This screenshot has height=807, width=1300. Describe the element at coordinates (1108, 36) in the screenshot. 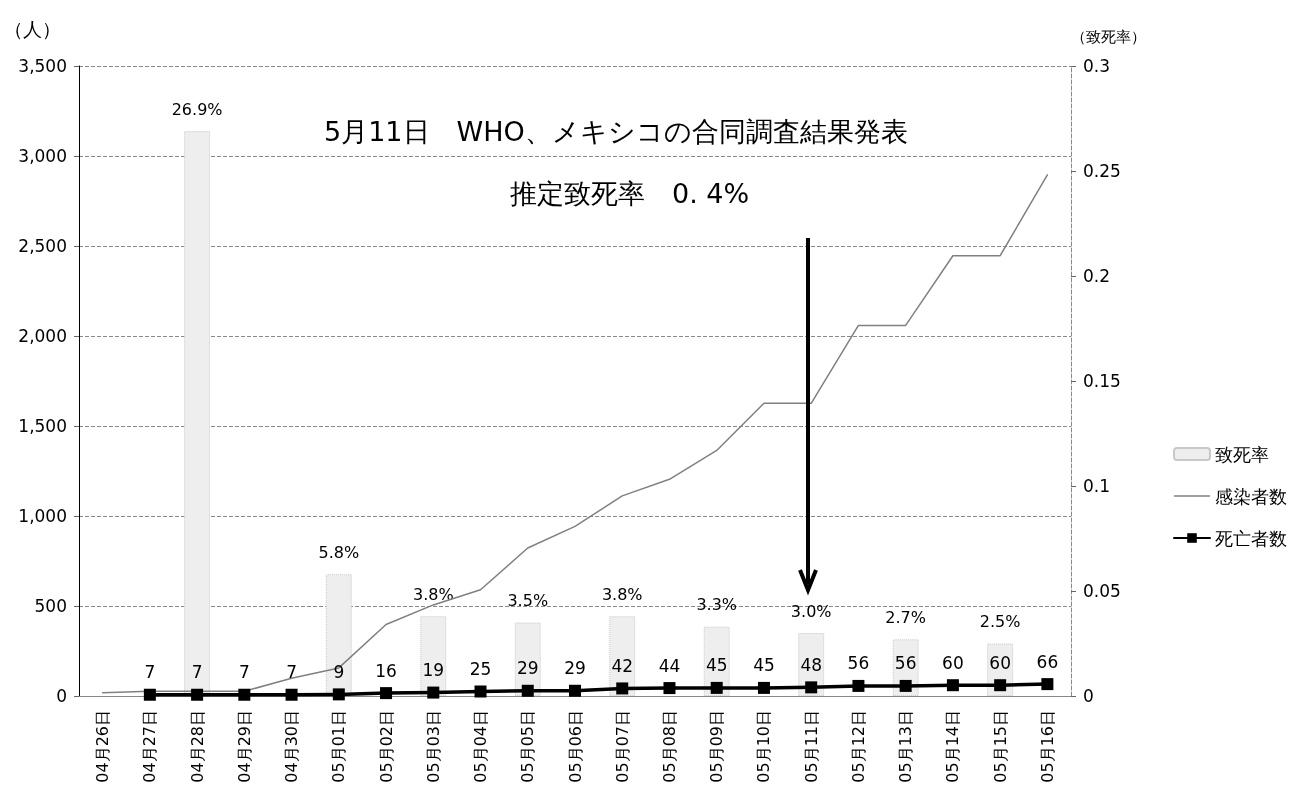

I see `y2-axis-title: （致死率）` at that location.